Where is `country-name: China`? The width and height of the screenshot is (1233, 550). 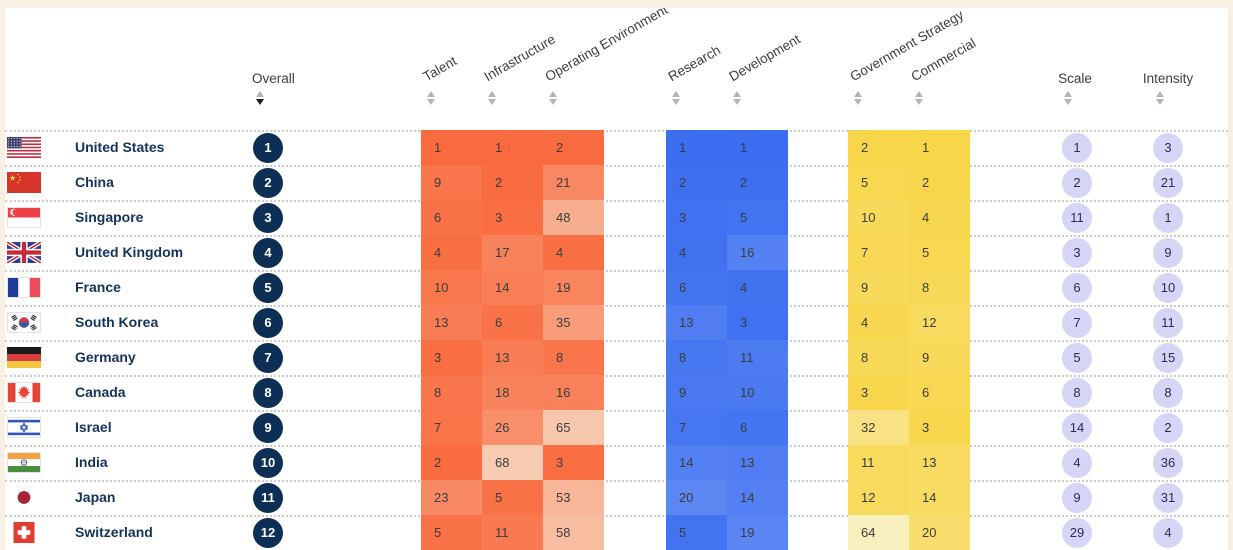 country-name: China is located at coordinates (94, 182).